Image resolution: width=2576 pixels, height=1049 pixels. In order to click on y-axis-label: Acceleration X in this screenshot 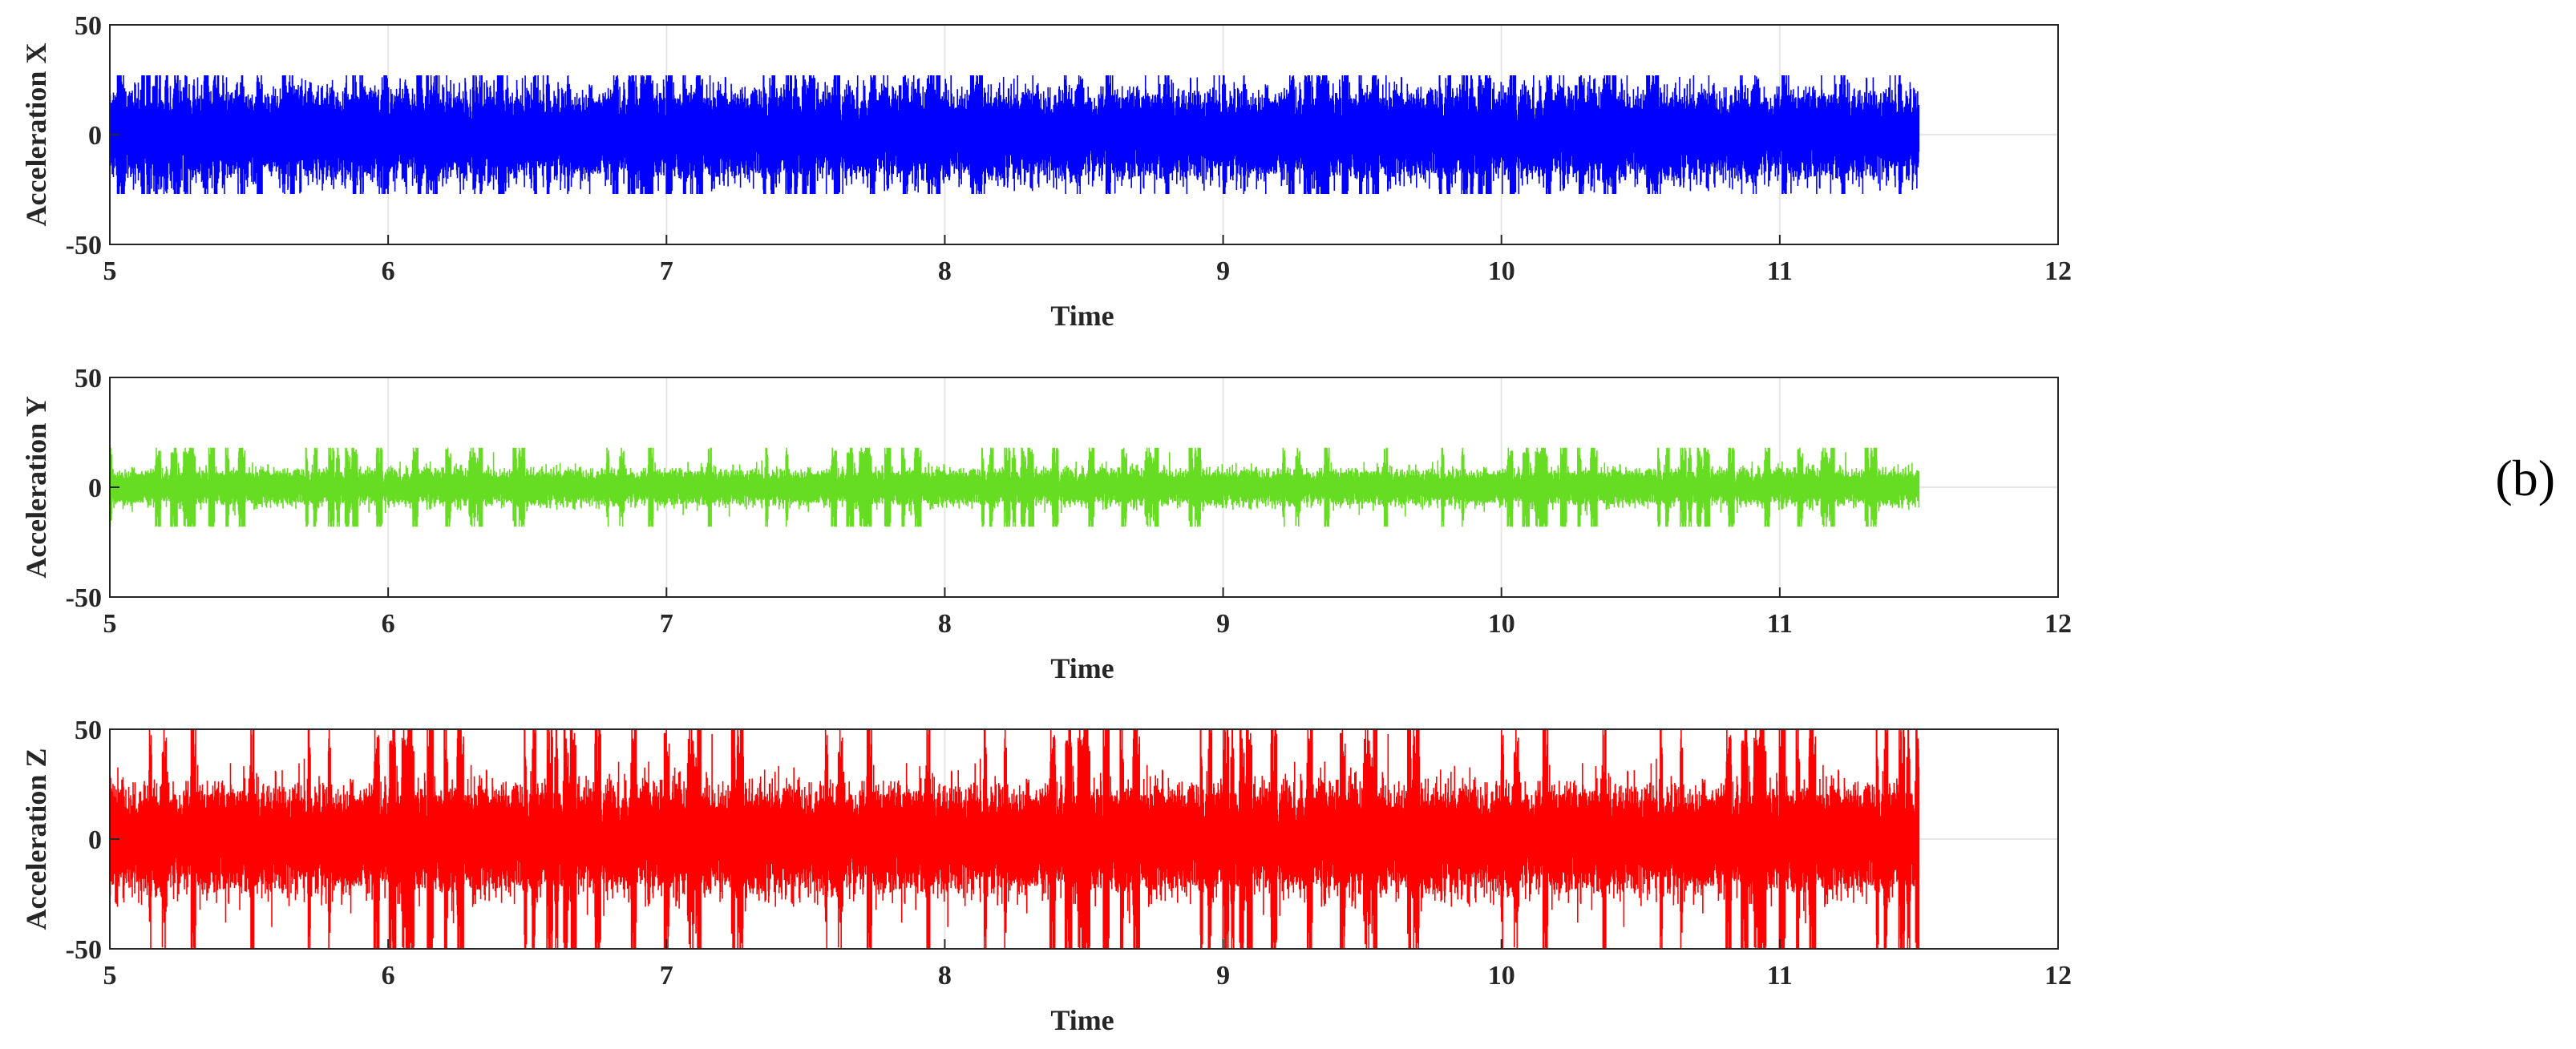, I will do `click(36, 135)`.